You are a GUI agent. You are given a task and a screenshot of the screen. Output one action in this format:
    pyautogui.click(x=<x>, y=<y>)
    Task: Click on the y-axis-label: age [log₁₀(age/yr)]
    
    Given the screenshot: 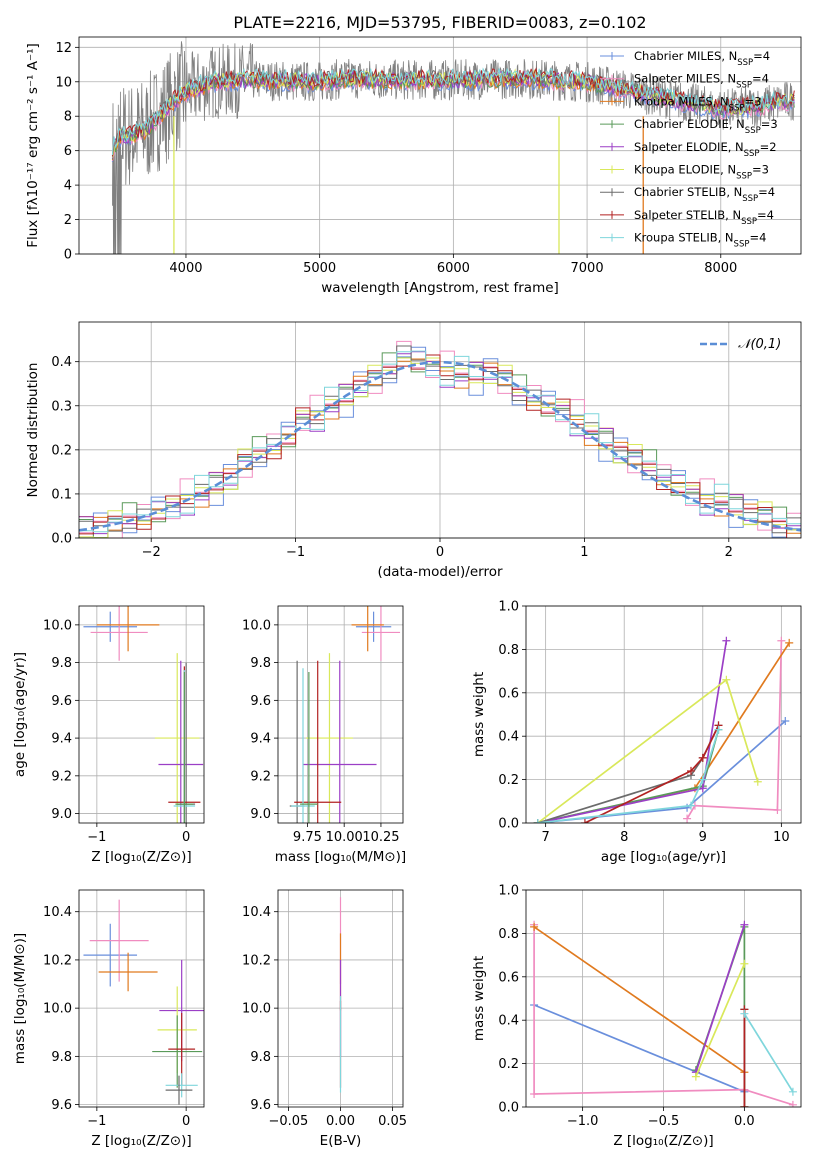 What is the action you would take?
    pyautogui.click(x=20, y=714)
    